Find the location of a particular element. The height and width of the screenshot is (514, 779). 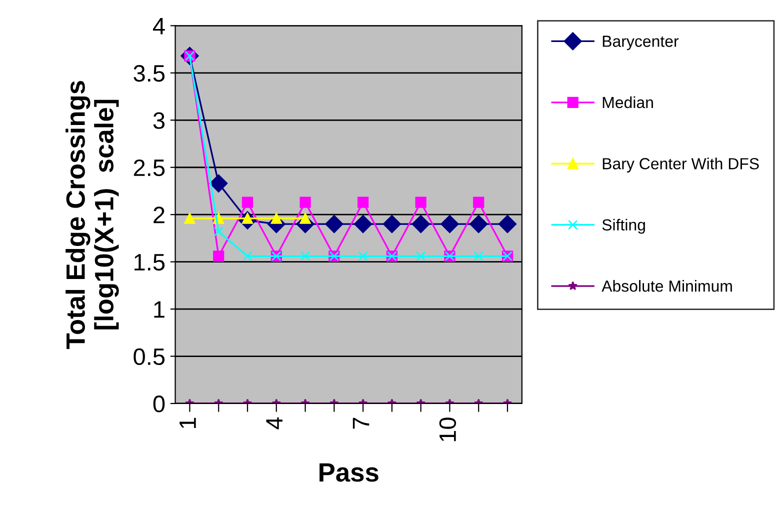

y-tick-label: 3 is located at coordinates (159, 120).